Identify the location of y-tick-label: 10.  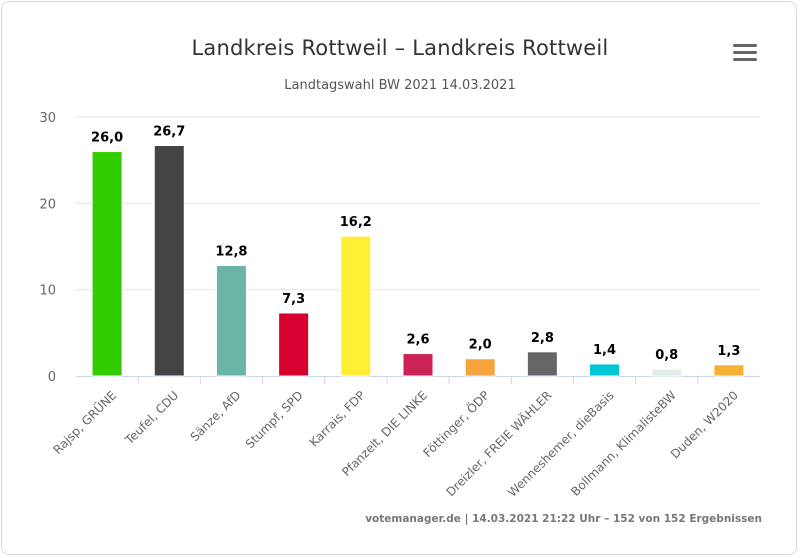
(47, 291).